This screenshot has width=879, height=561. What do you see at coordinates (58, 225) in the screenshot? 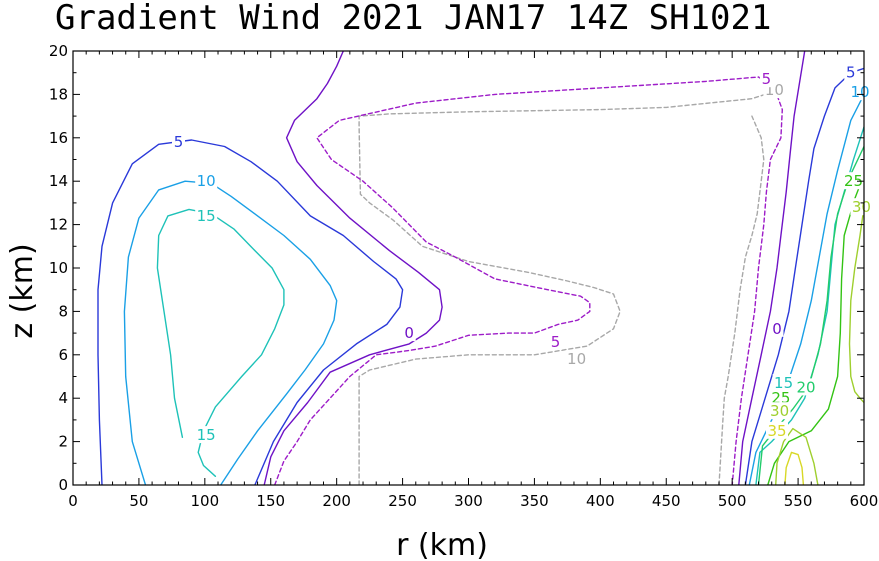
I see `y-tick-label: 12` at bounding box center [58, 225].